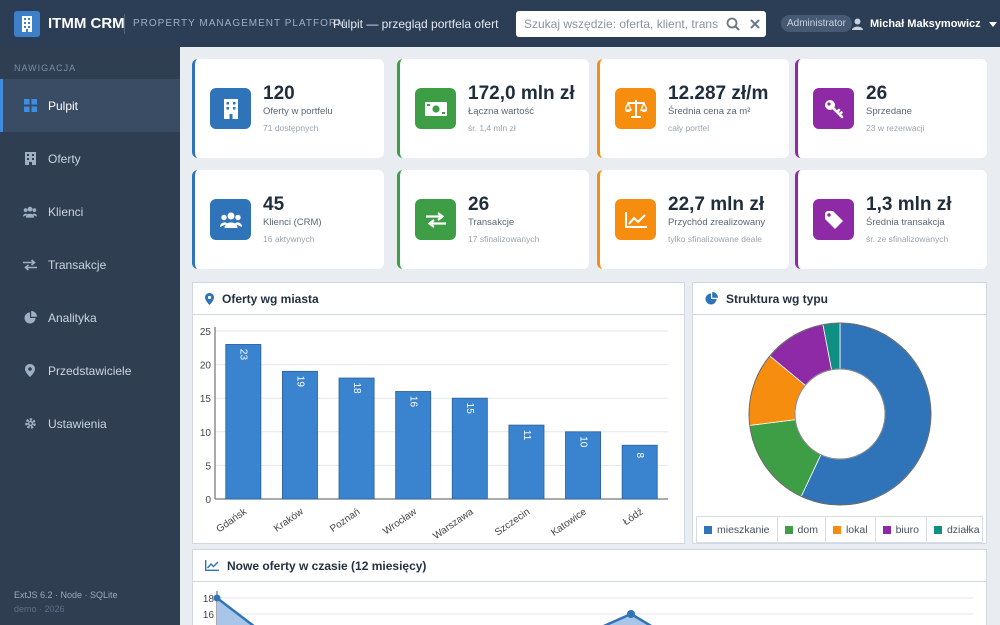 The image size is (1000, 625). I want to click on sidebar-item-ustawienia: Ustawienia, so click(90, 423).